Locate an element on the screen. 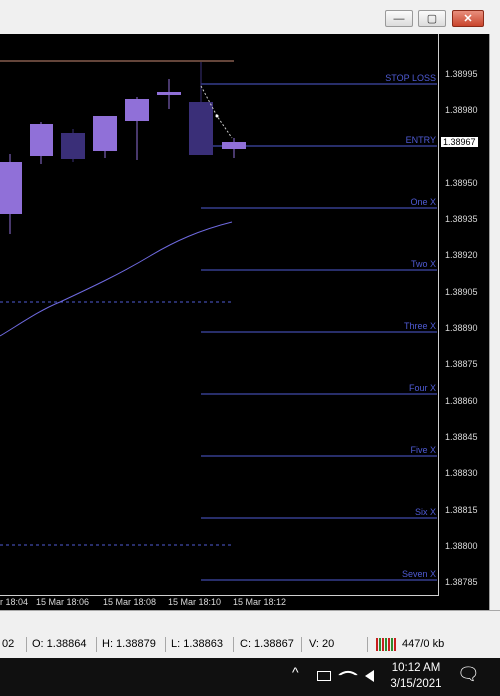 The height and width of the screenshot is (696, 500). title-bar: — ▢ ✕ is located at coordinates (250, 17).